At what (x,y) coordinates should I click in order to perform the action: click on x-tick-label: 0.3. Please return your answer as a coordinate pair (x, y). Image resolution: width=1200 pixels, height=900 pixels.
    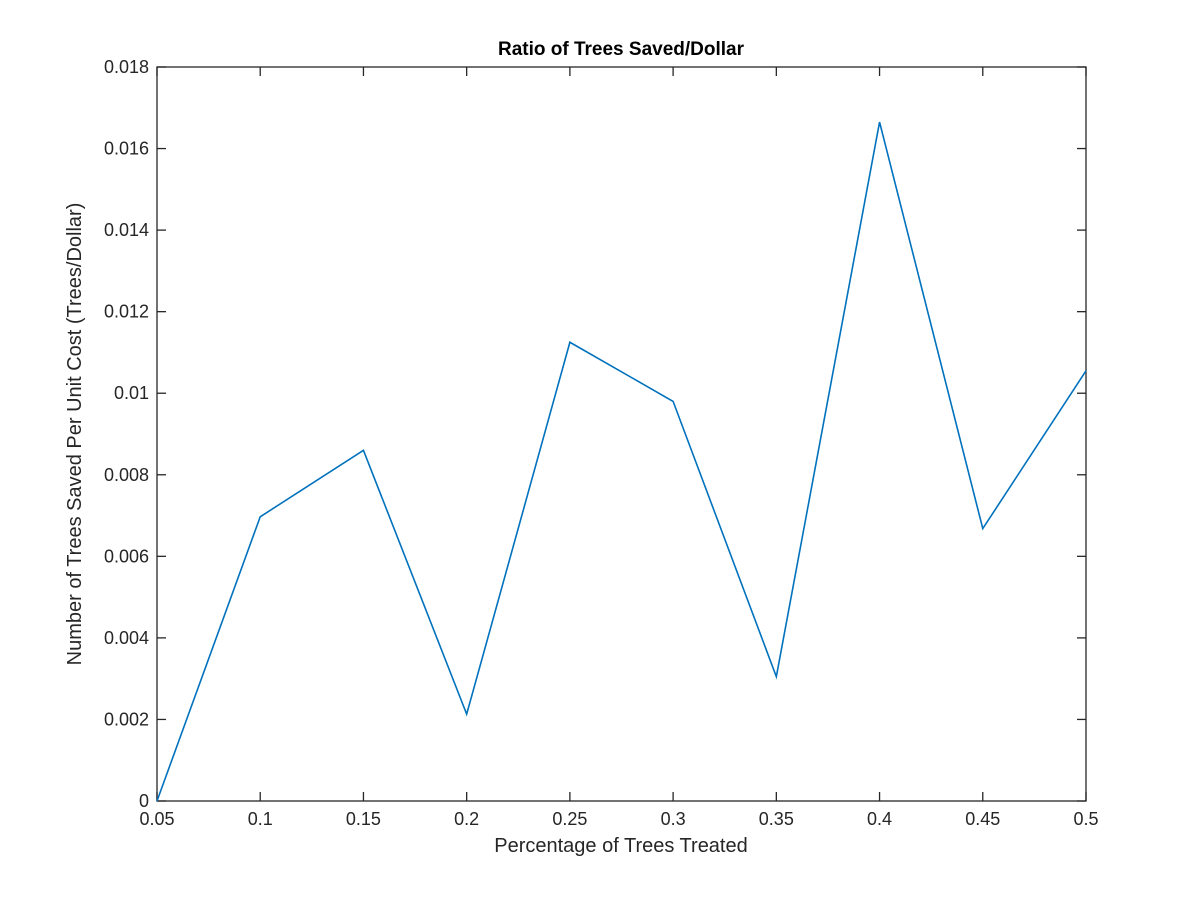
    Looking at the image, I should click on (673, 819).